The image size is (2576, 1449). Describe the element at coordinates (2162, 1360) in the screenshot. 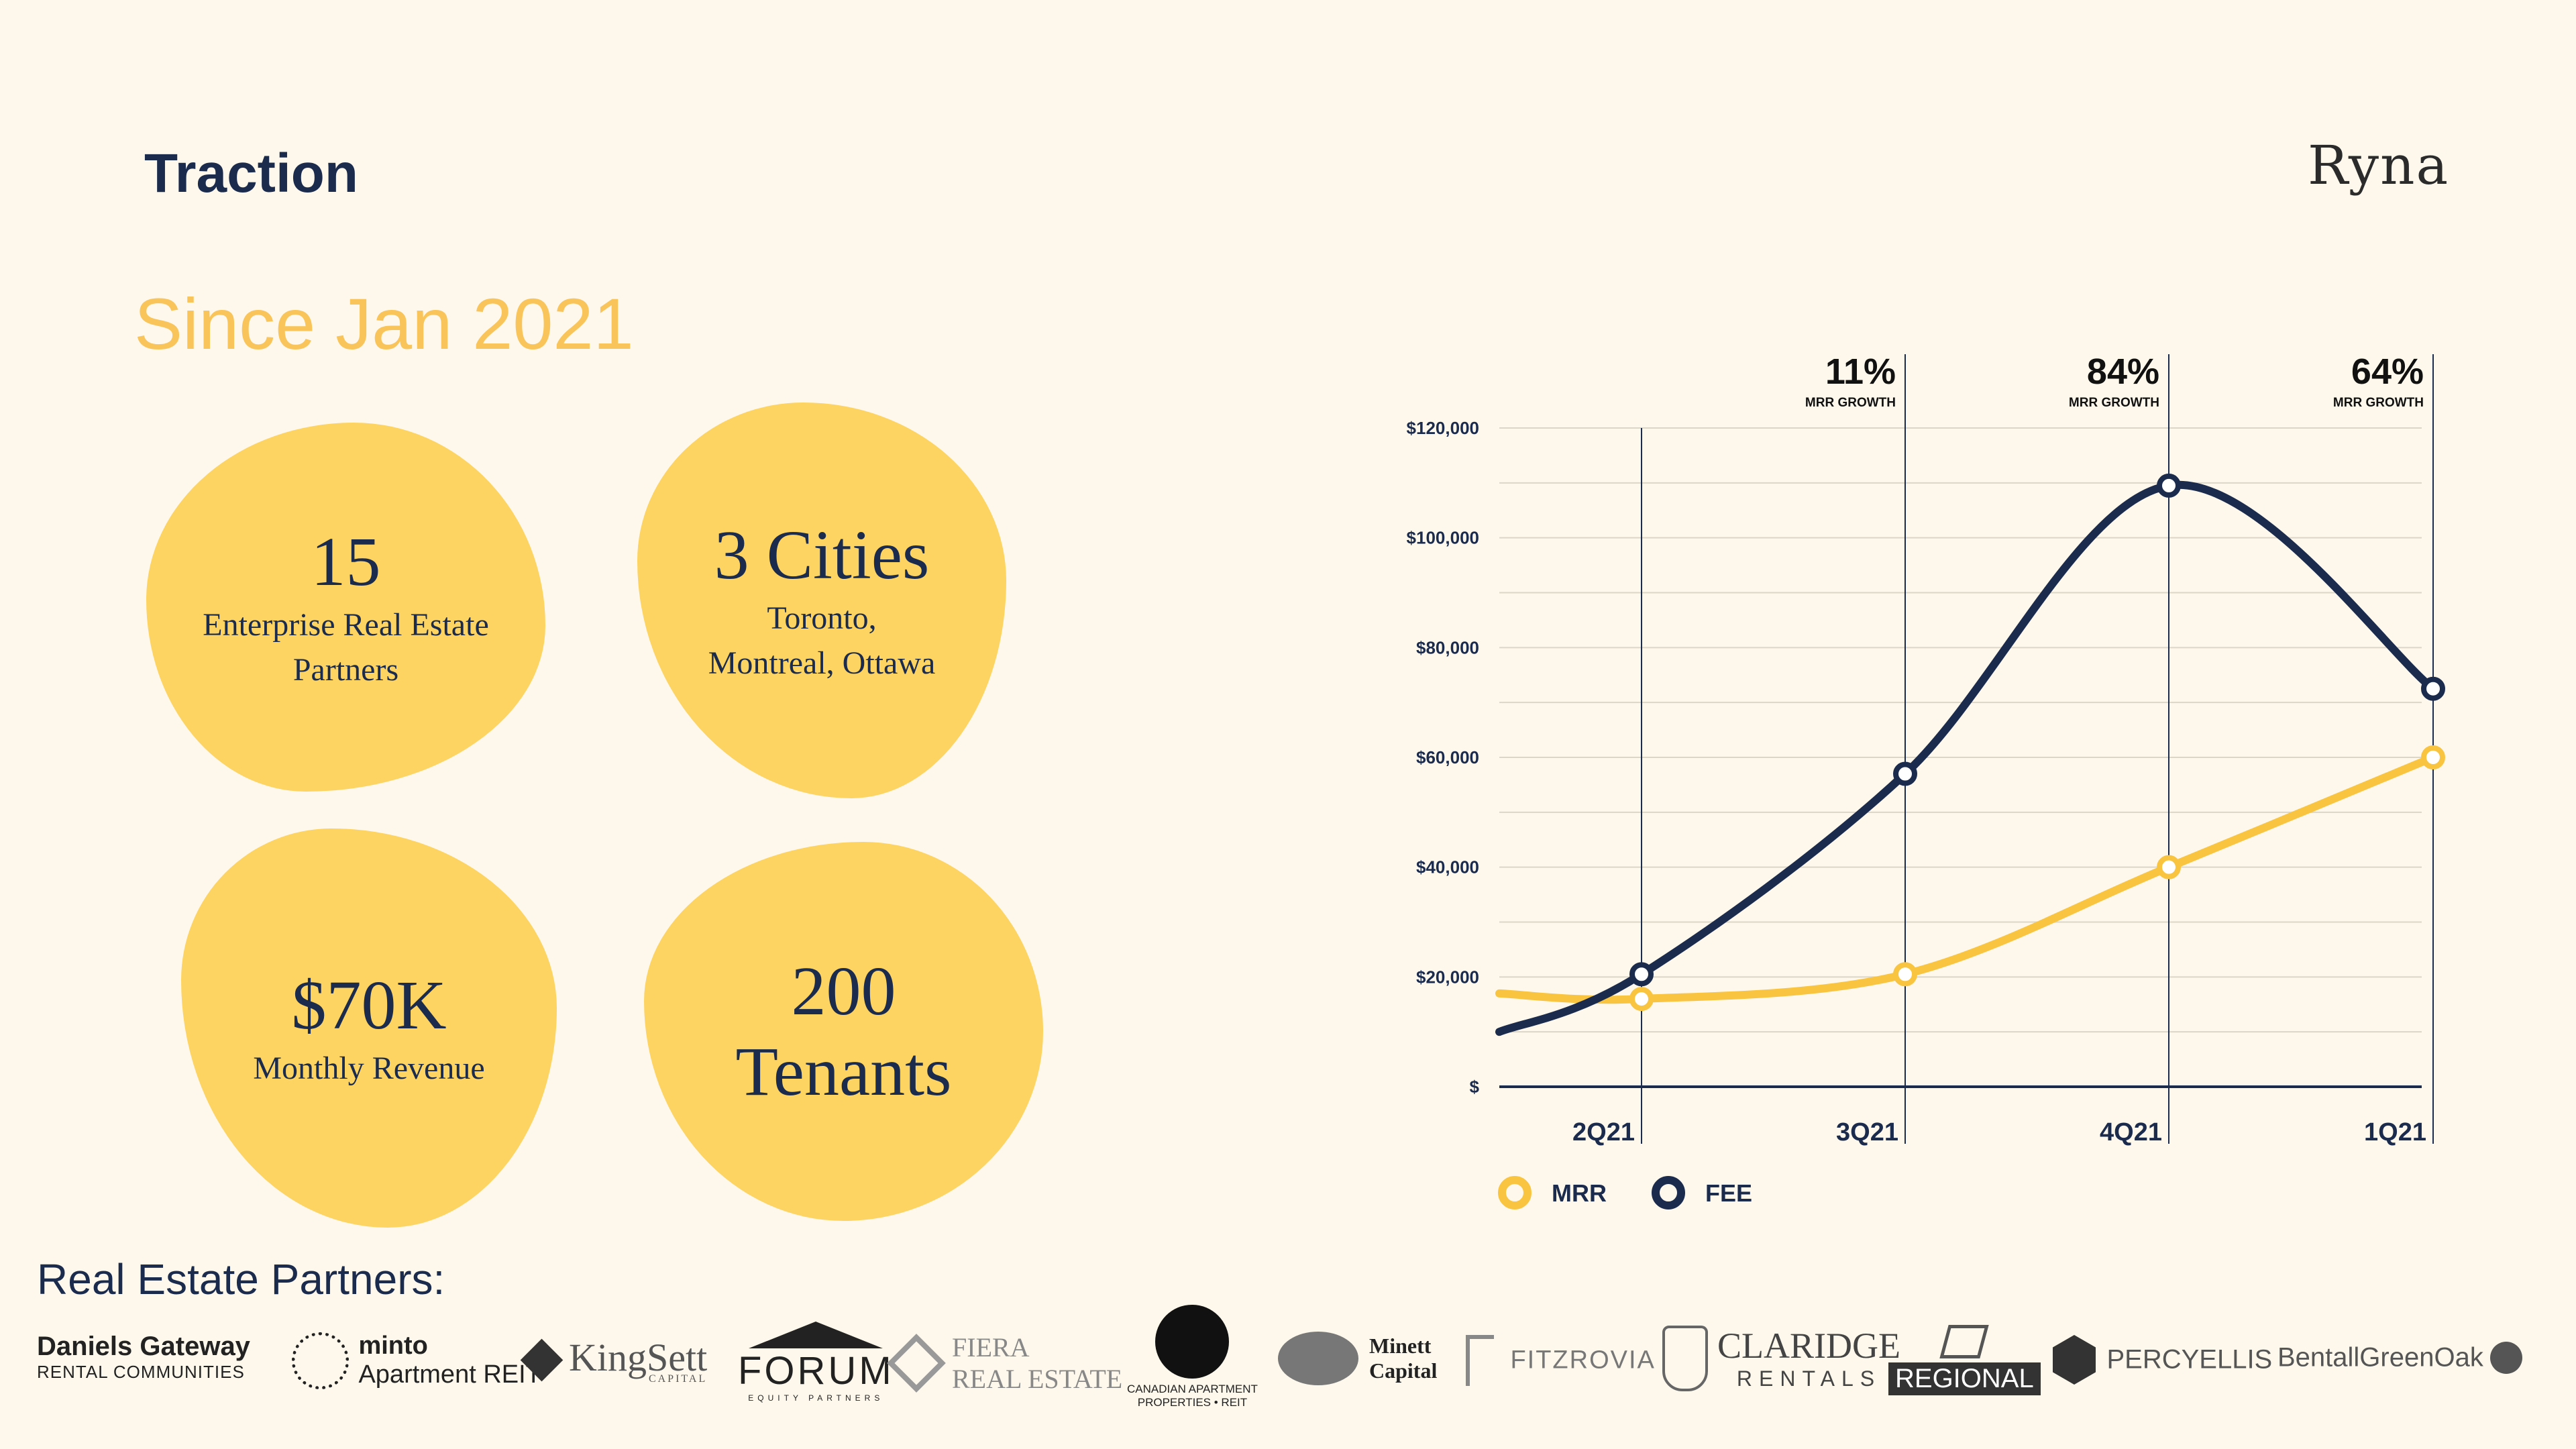

I see `partner-logo-percyellis: PERCYELLIS` at that location.